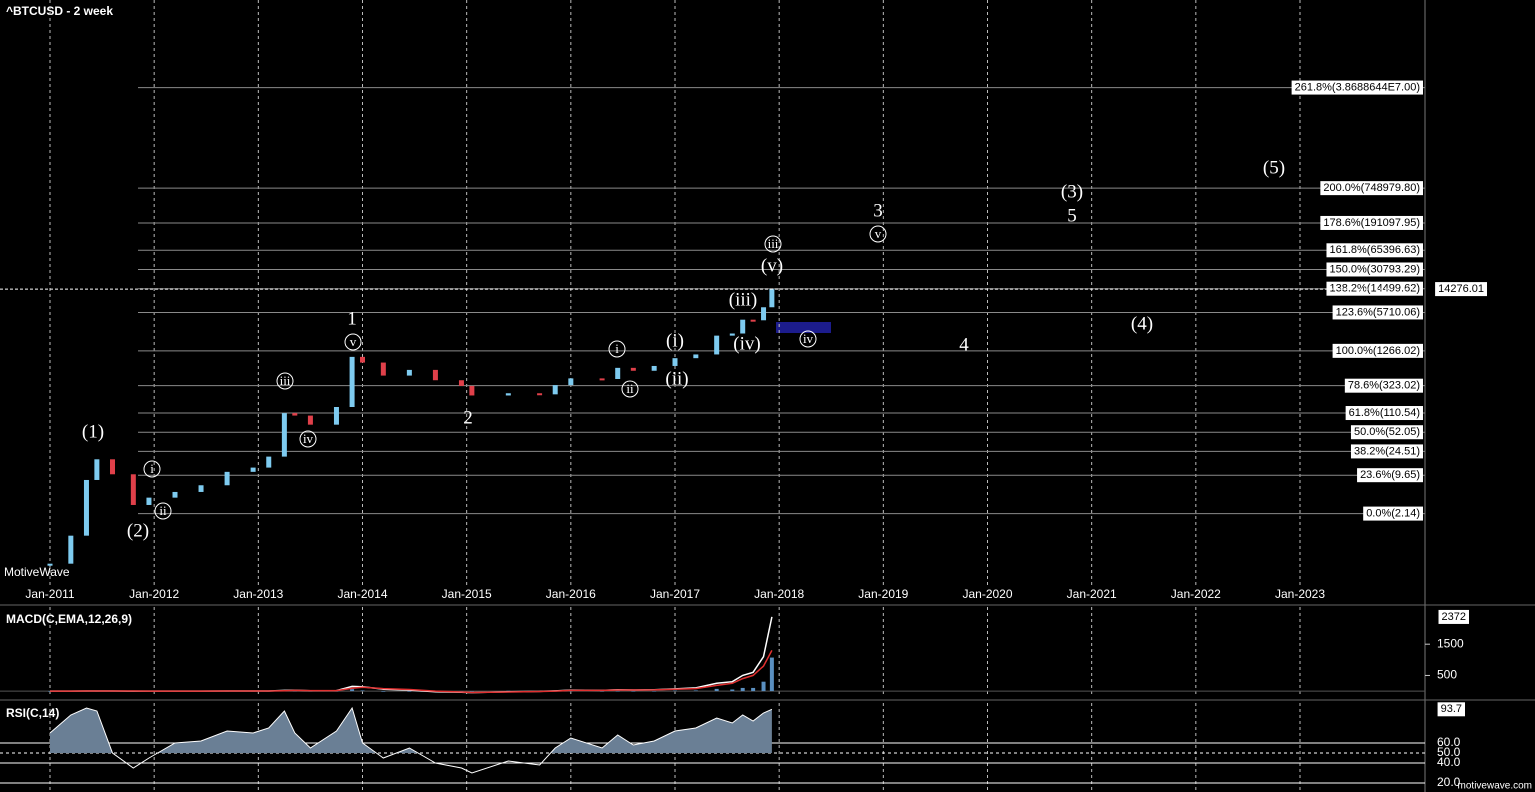 The height and width of the screenshot is (792, 1535). What do you see at coordinates (285, 380) in the screenshot?
I see `wave-label: iii` at bounding box center [285, 380].